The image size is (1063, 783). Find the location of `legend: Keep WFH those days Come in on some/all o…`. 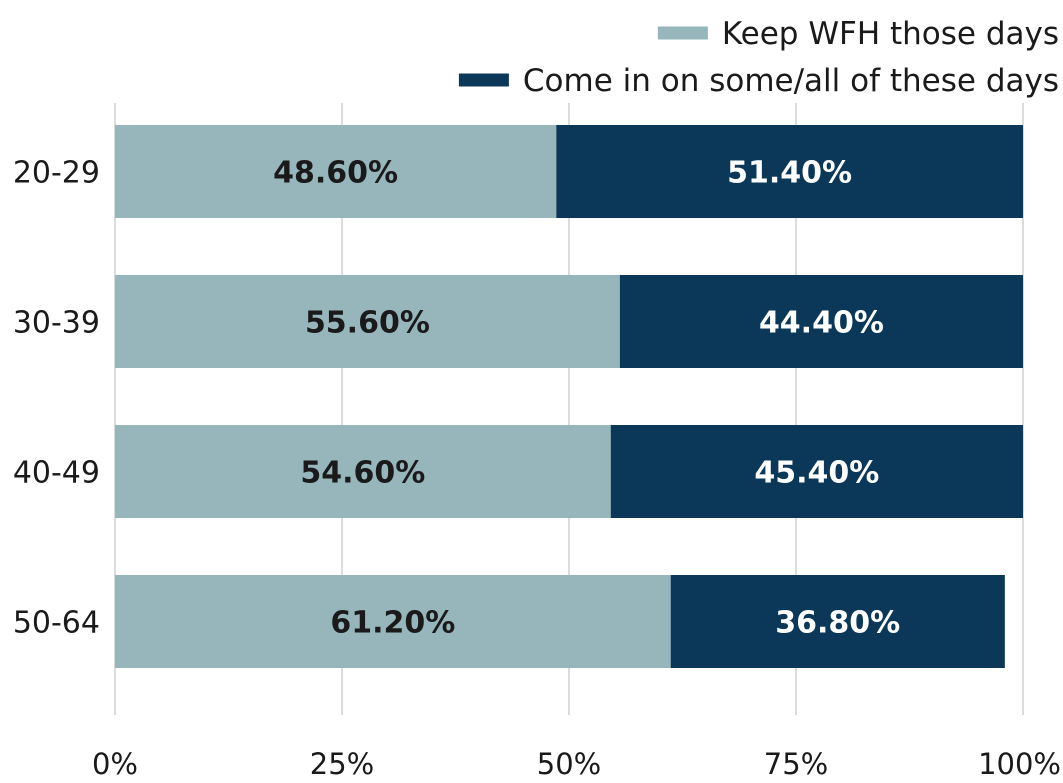

legend: Keep WFH those days Come in on some/all o… is located at coordinates (758, 57).